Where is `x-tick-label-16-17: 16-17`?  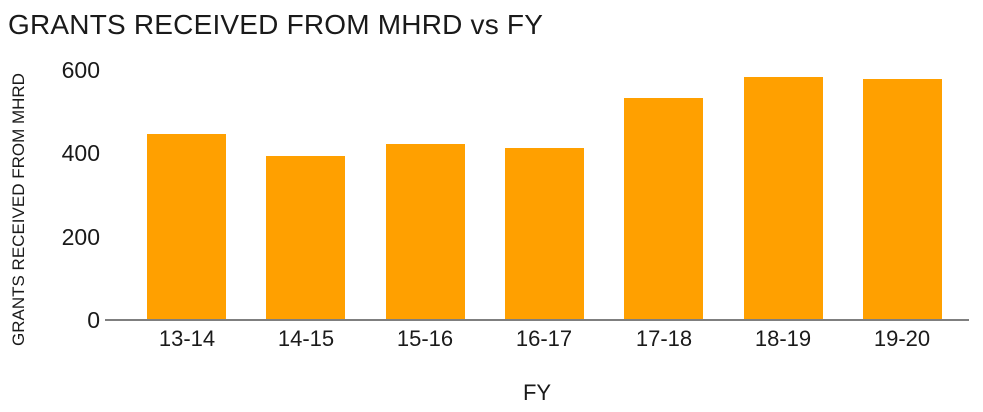
x-tick-label-16-17: 16-17 is located at coordinates (544, 338).